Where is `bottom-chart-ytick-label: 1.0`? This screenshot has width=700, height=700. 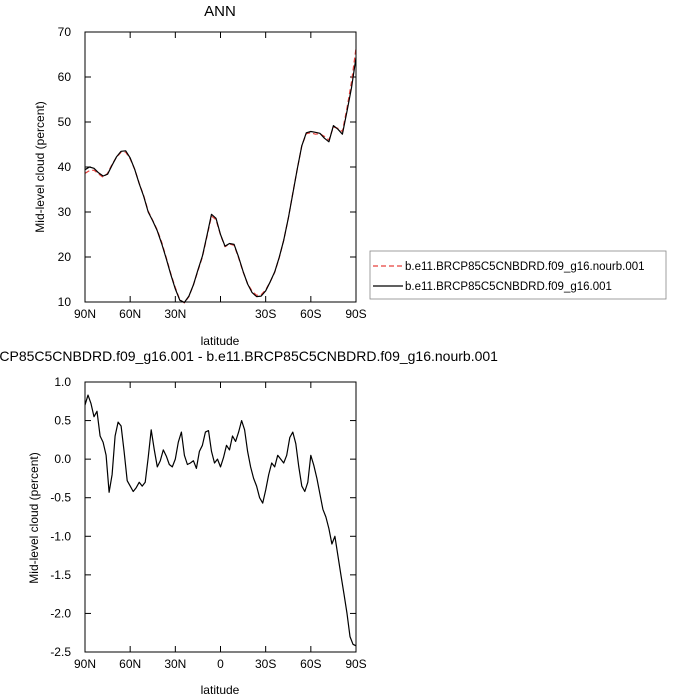 bottom-chart-ytick-label: 1.0 is located at coordinates (62, 382).